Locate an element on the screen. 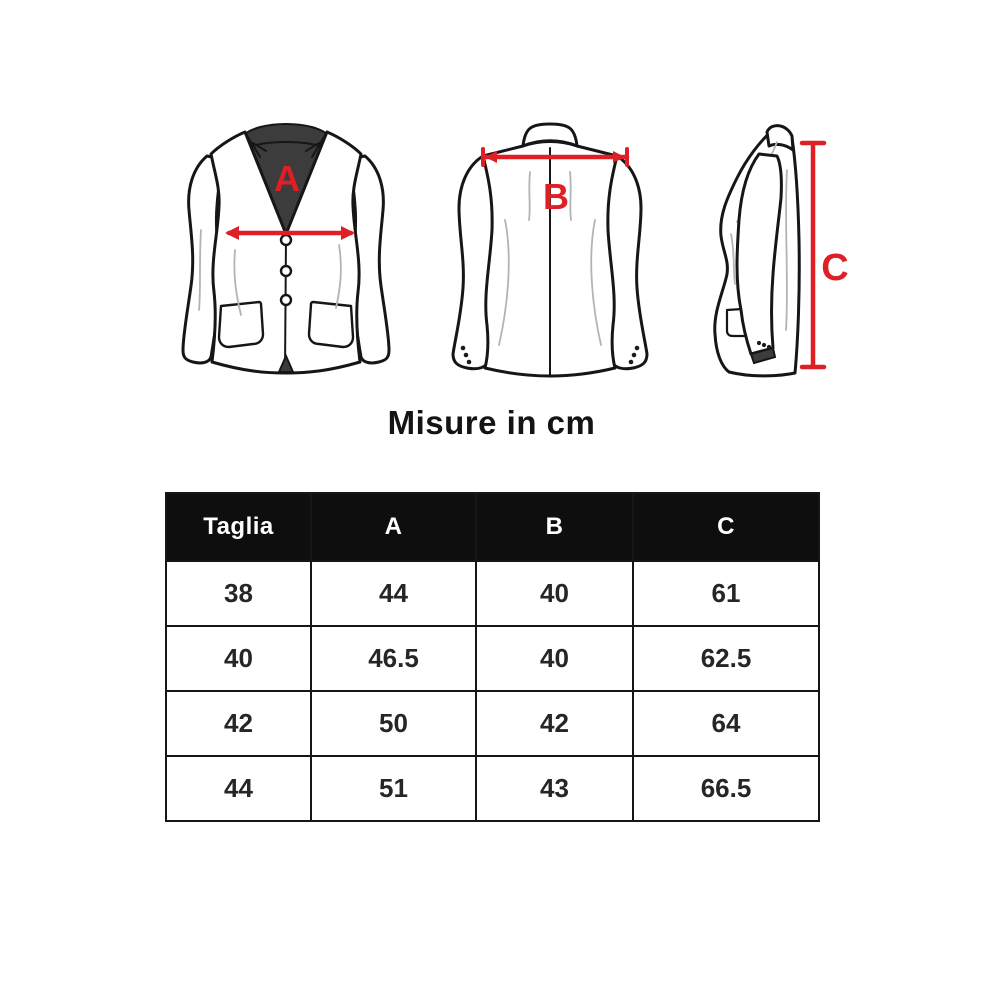  measure-cell: 51 is located at coordinates (393, 788).